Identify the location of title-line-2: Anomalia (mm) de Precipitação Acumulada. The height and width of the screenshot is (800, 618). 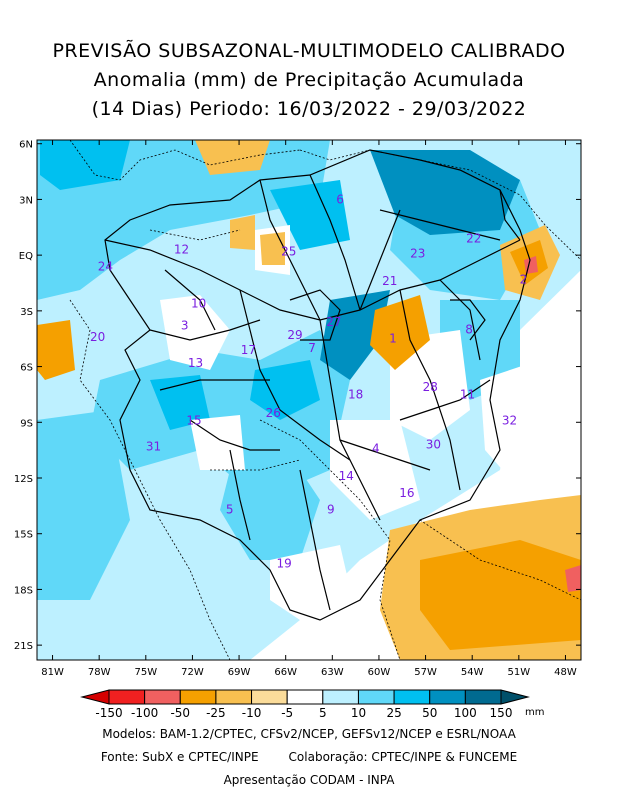
(309, 80).